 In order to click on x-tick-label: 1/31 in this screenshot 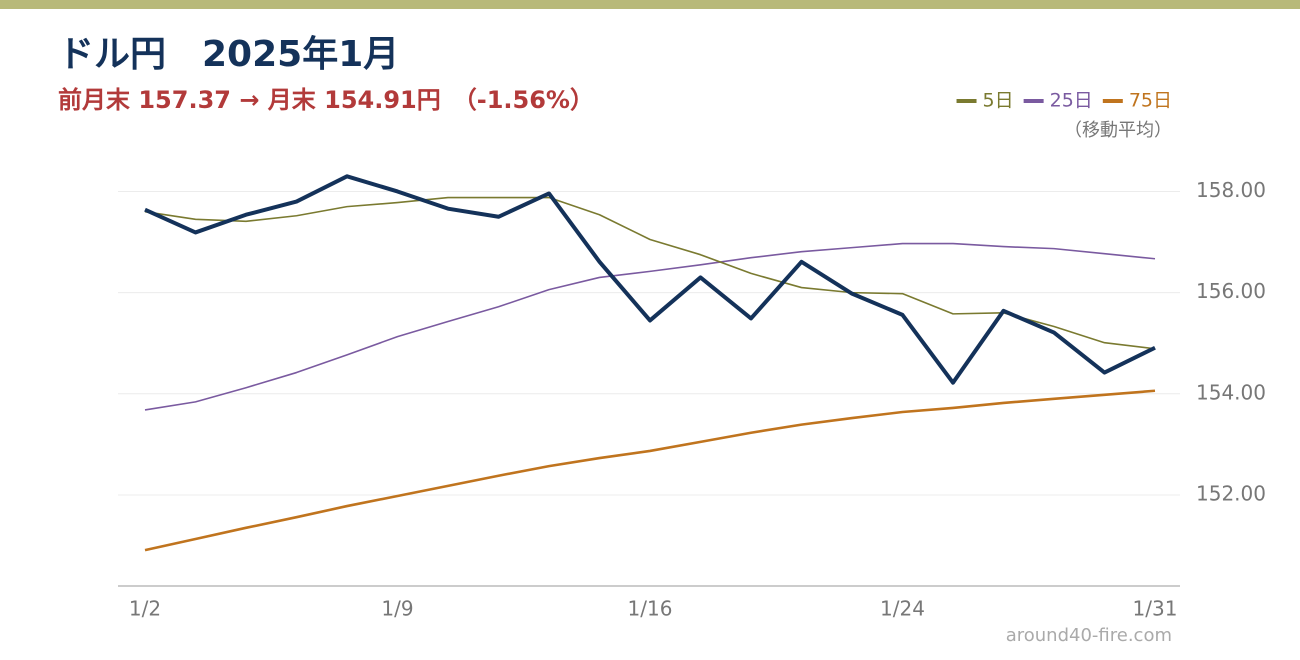, I will do `click(1155, 609)`.